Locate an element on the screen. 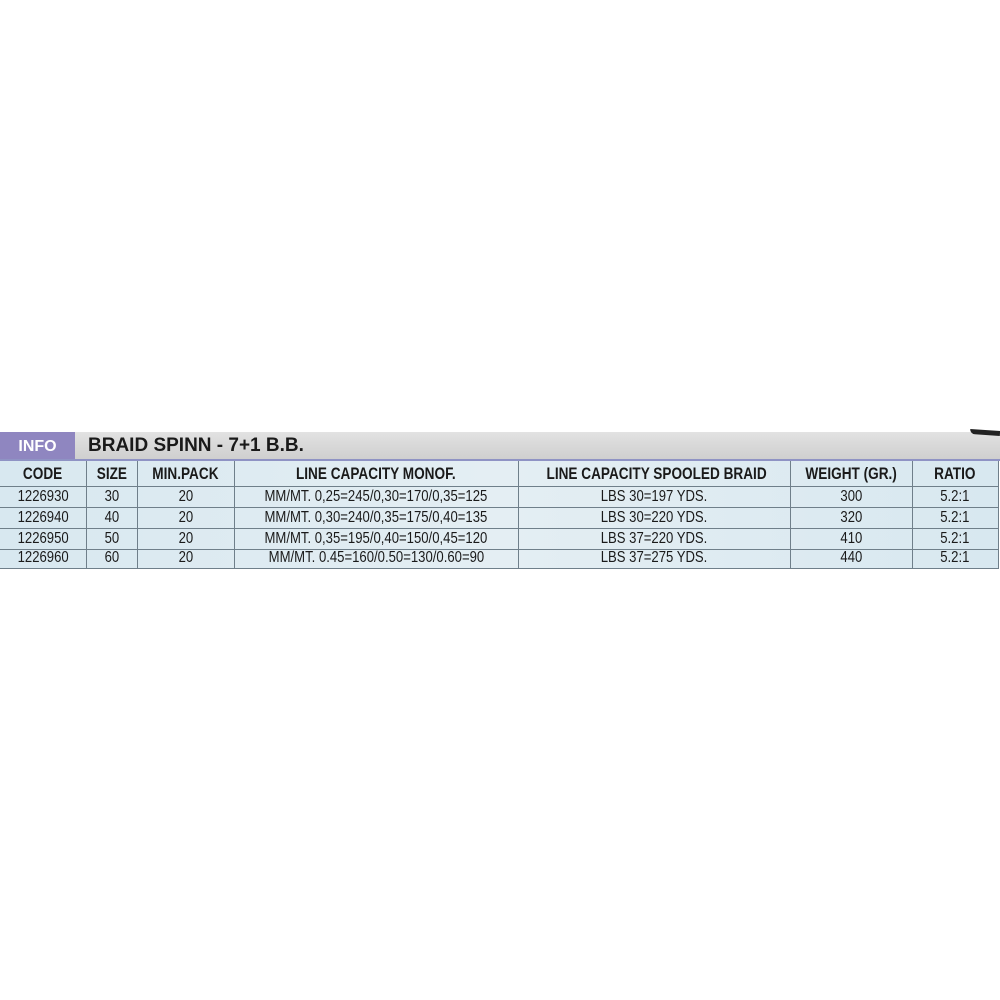 This screenshot has width=1000, height=1000. column-header: SIZE is located at coordinates (112, 474).